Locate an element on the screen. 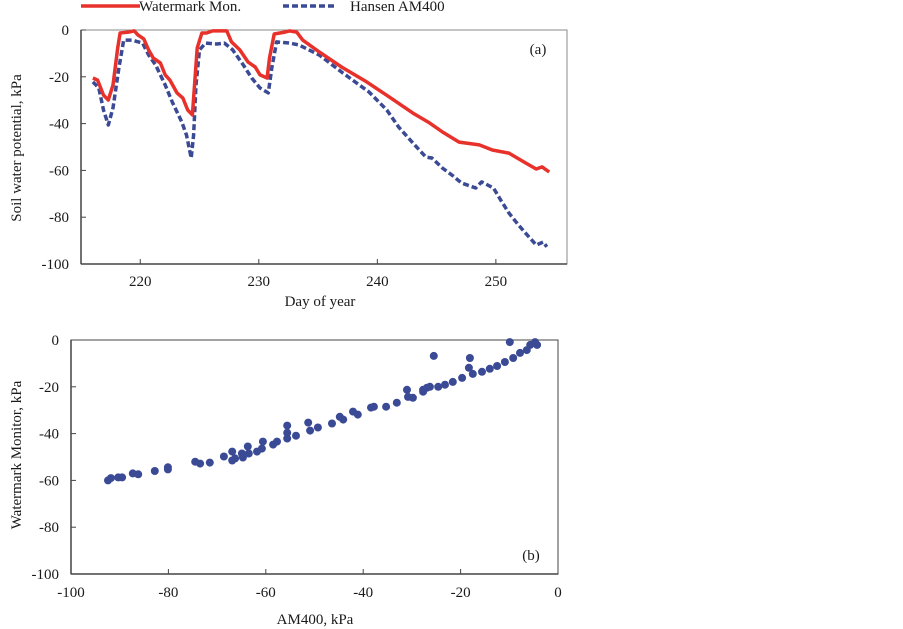 Image resolution: width=903 pixels, height=629 pixels. panel-a-y-tick-label: -60 is located at coordinates (59, 171).